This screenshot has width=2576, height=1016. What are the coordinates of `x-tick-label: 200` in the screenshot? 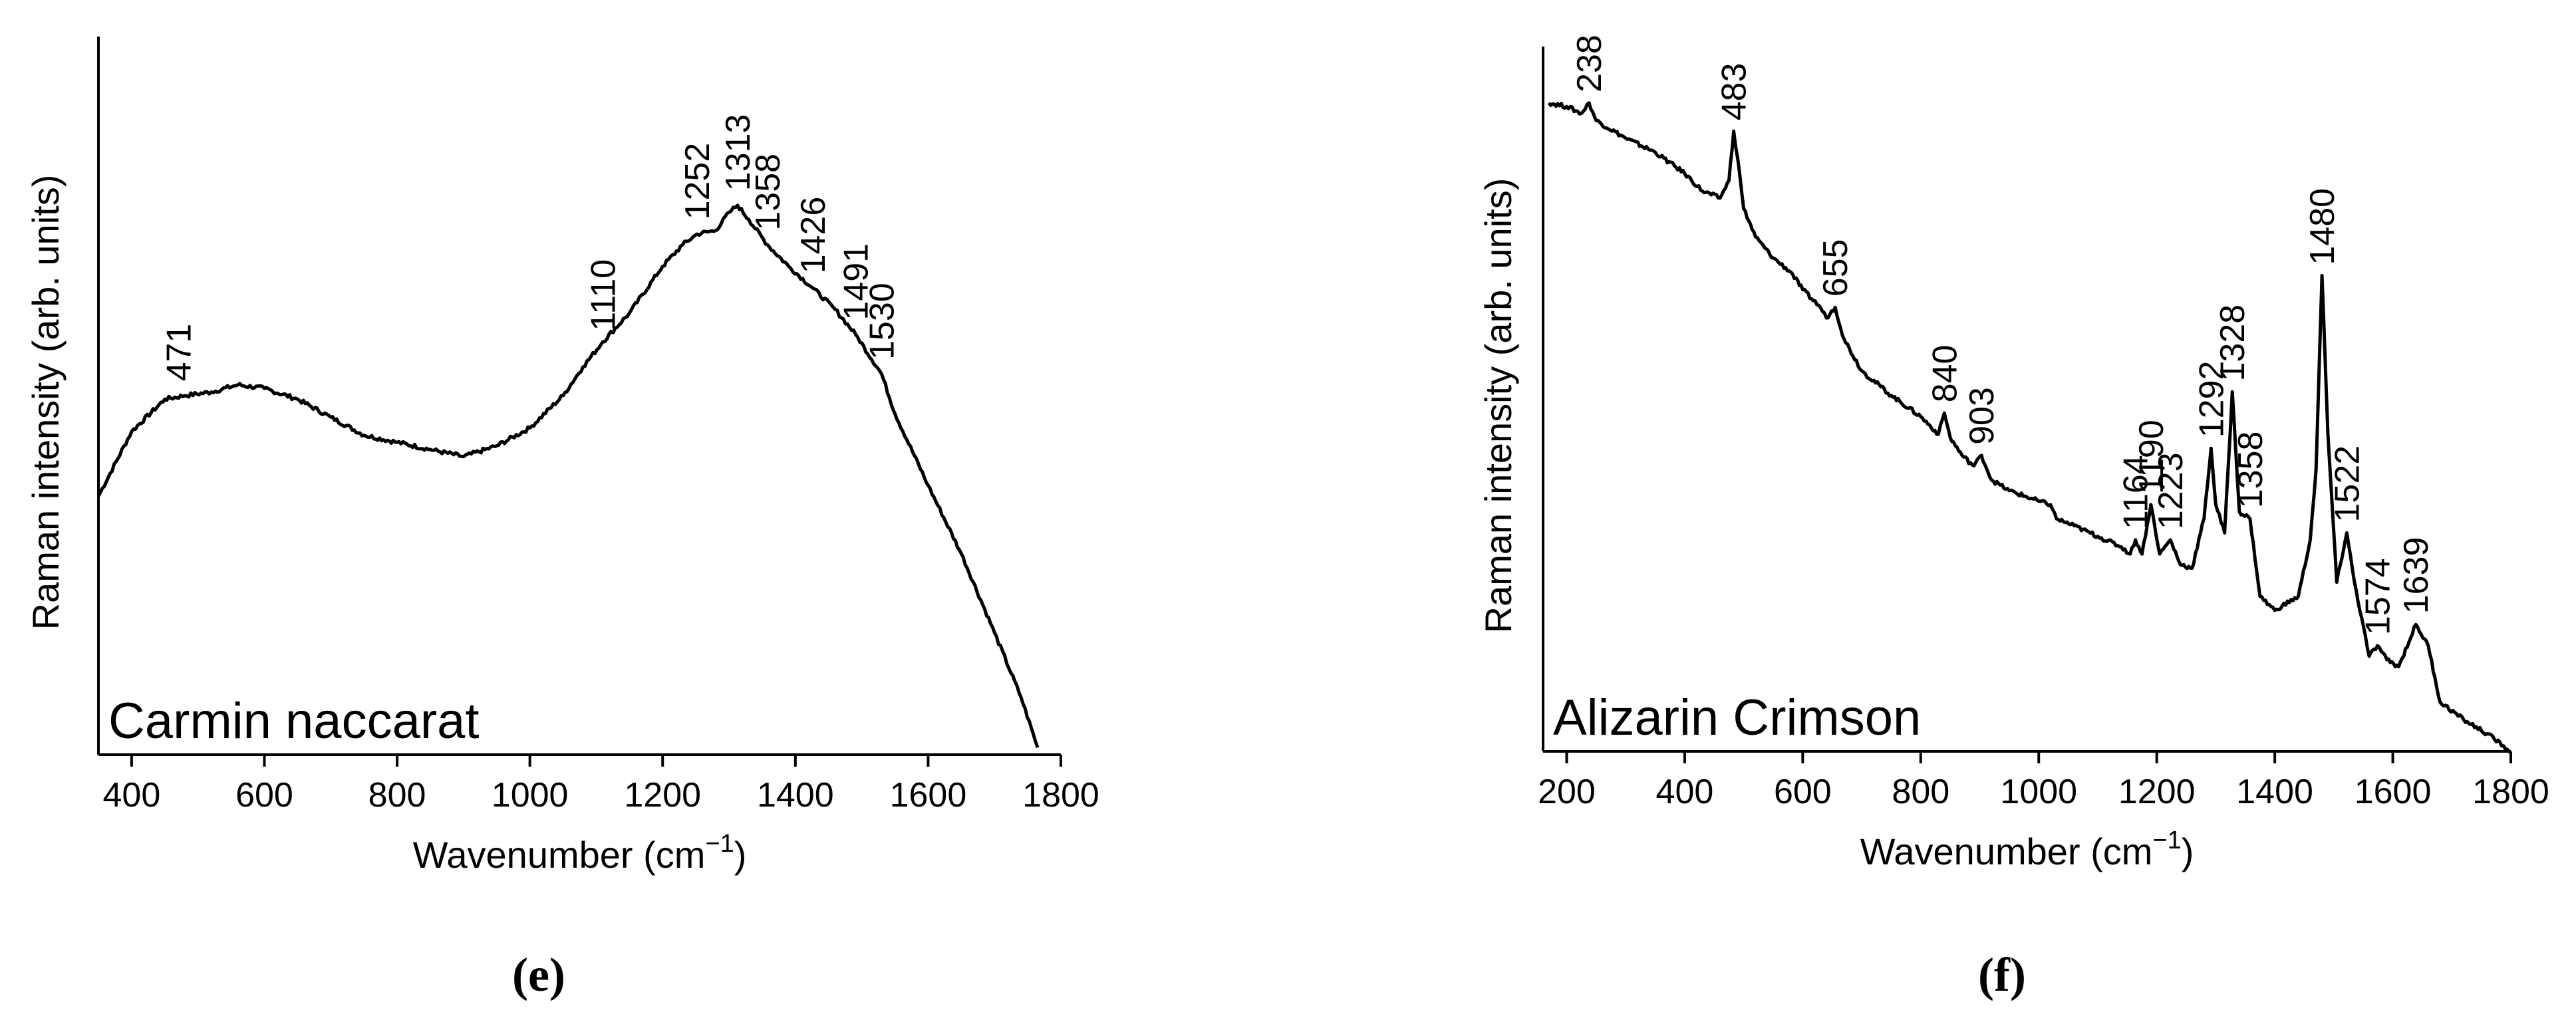 It's located at (1567, 792).